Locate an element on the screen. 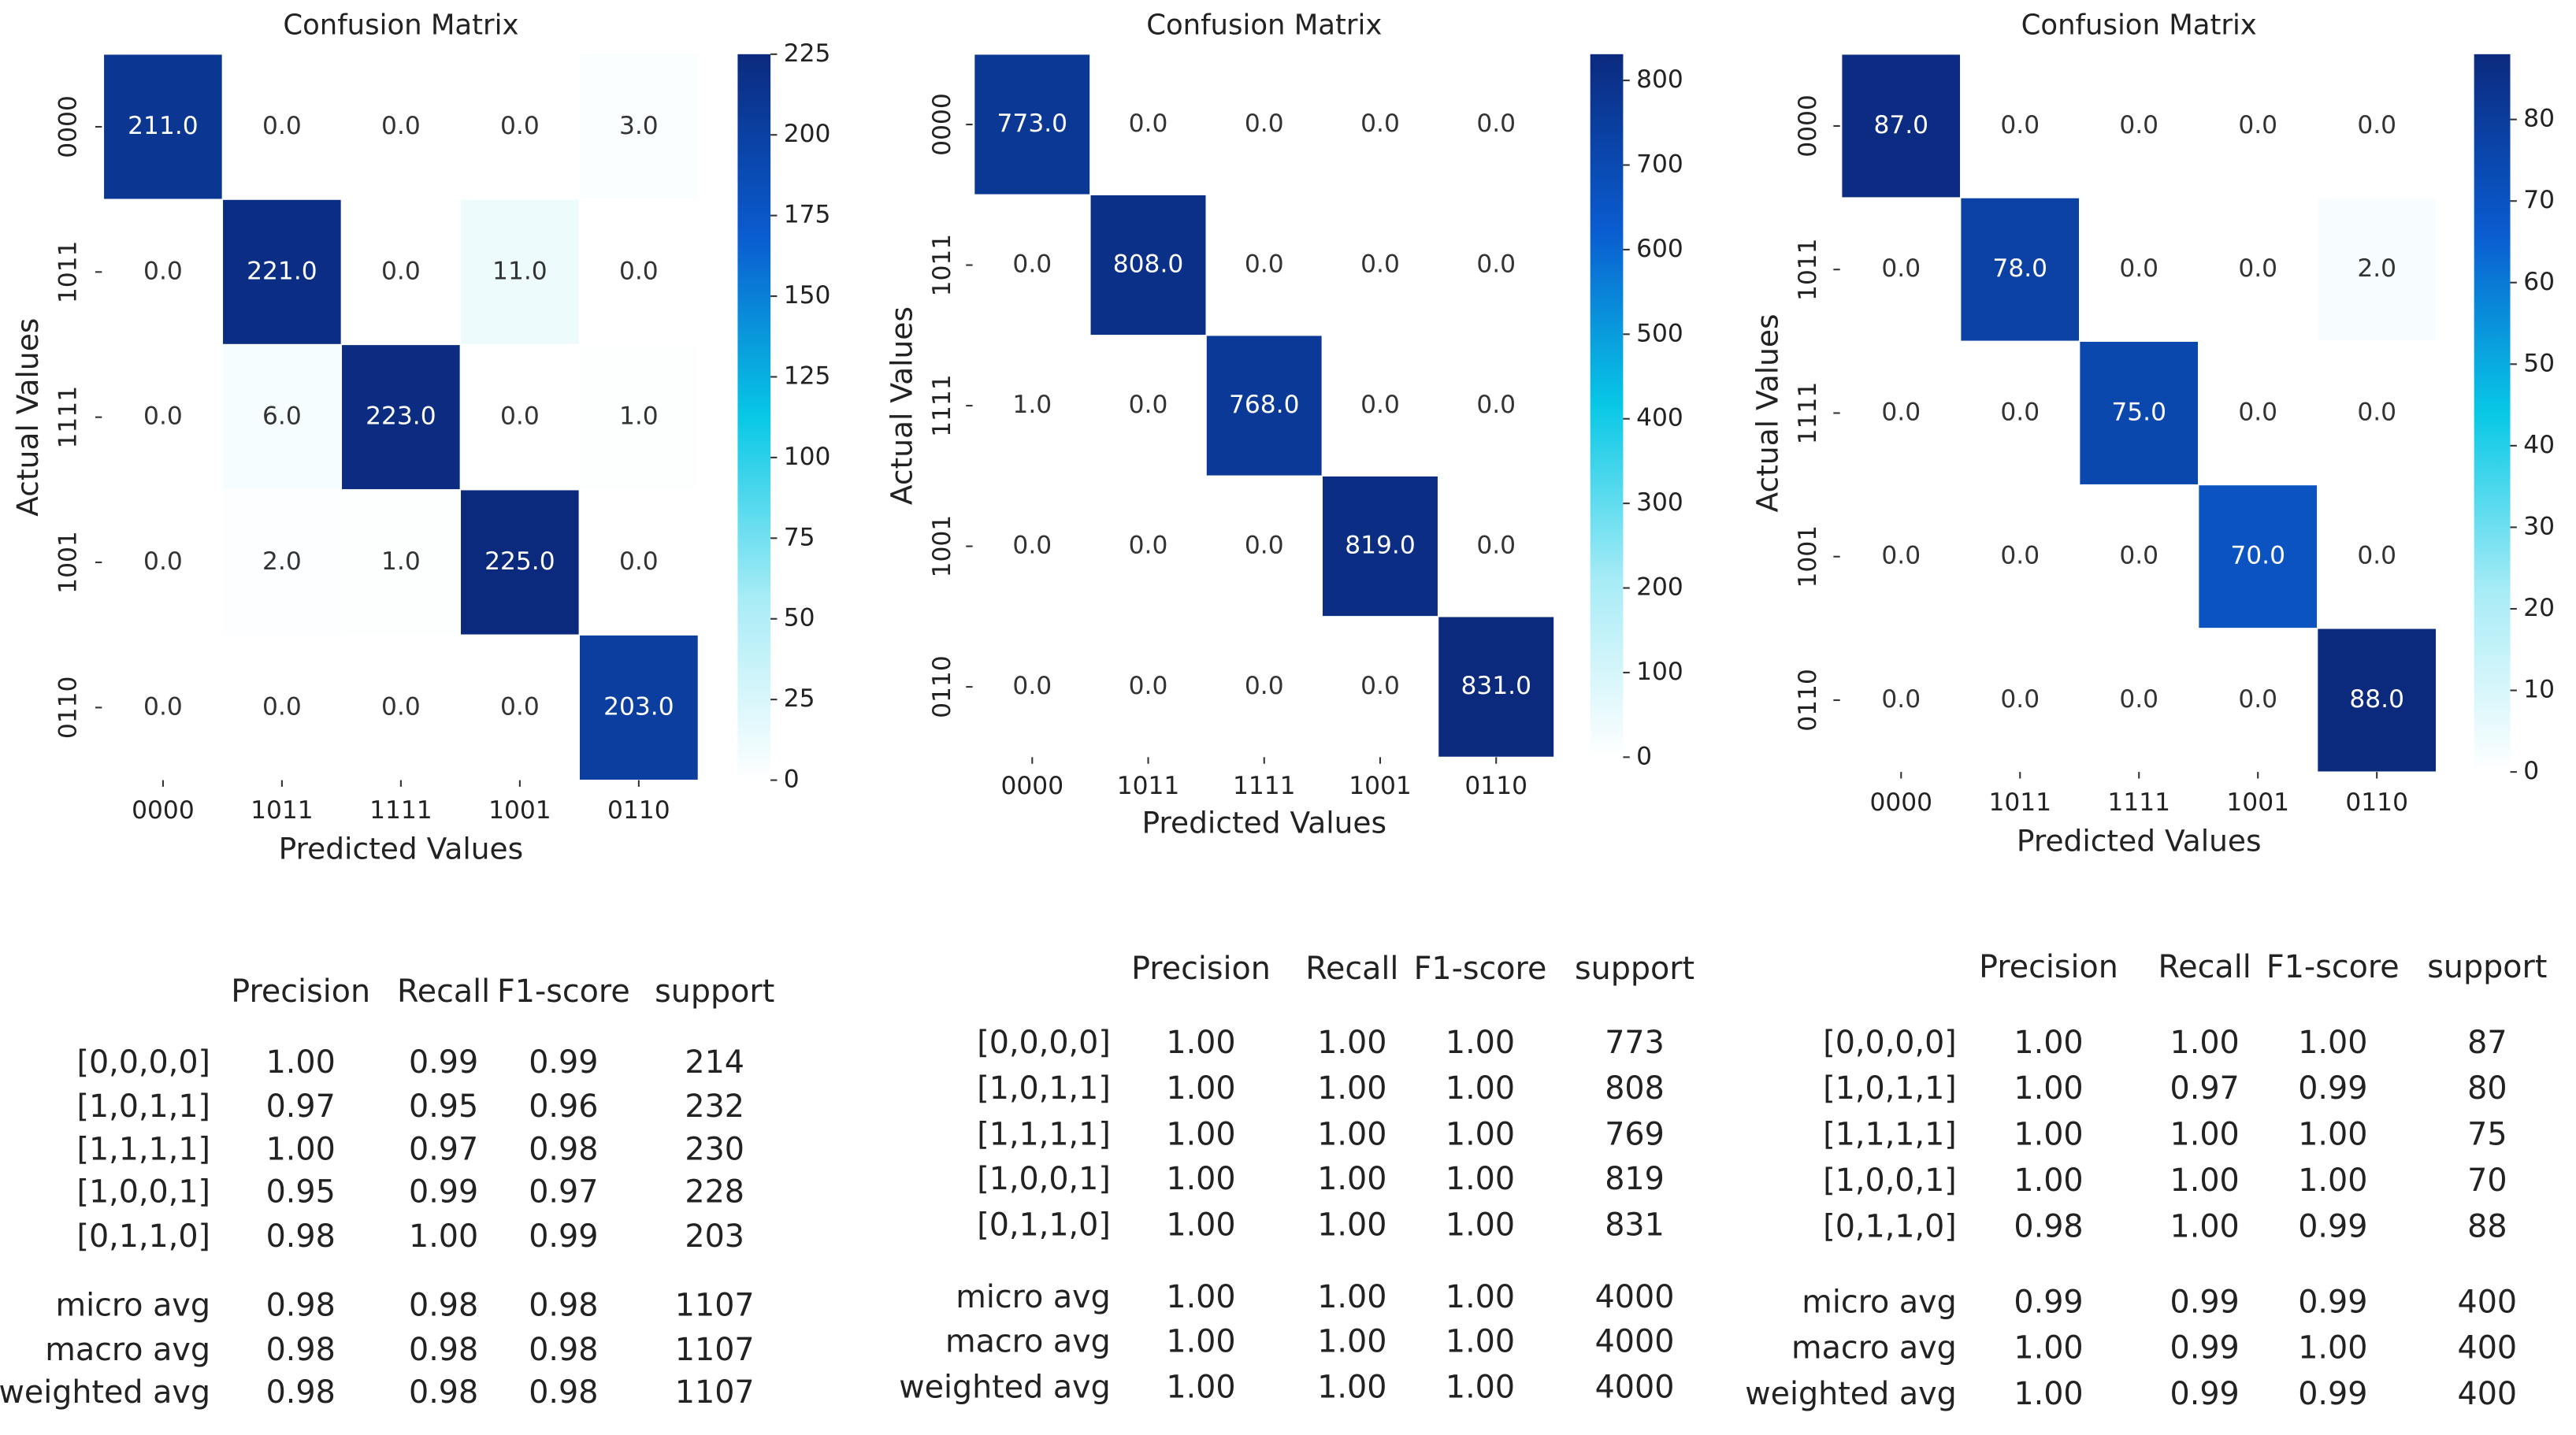 This screenshot has height=1435, width=2576. x-axis-label: Predicted Values is located at coordinates (2139, 840).